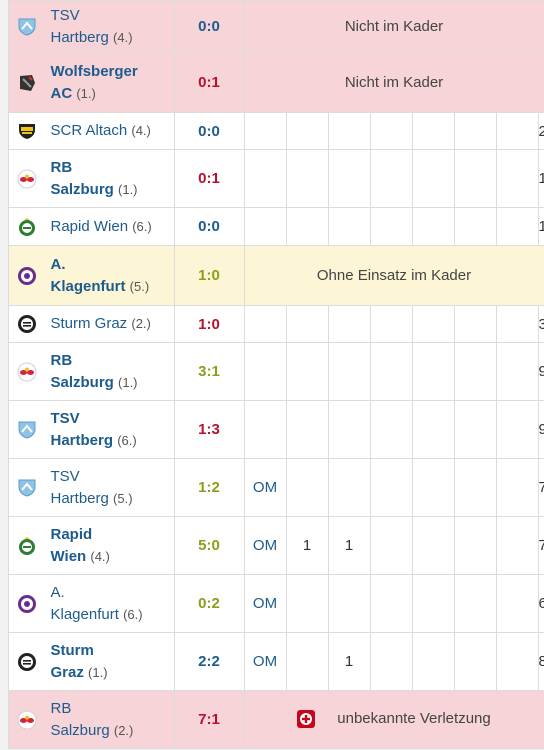 The height and width of the screenshot is (750, 544). I want to click on club-name-link: TSV Hartberg (5.), so click(91, 487).